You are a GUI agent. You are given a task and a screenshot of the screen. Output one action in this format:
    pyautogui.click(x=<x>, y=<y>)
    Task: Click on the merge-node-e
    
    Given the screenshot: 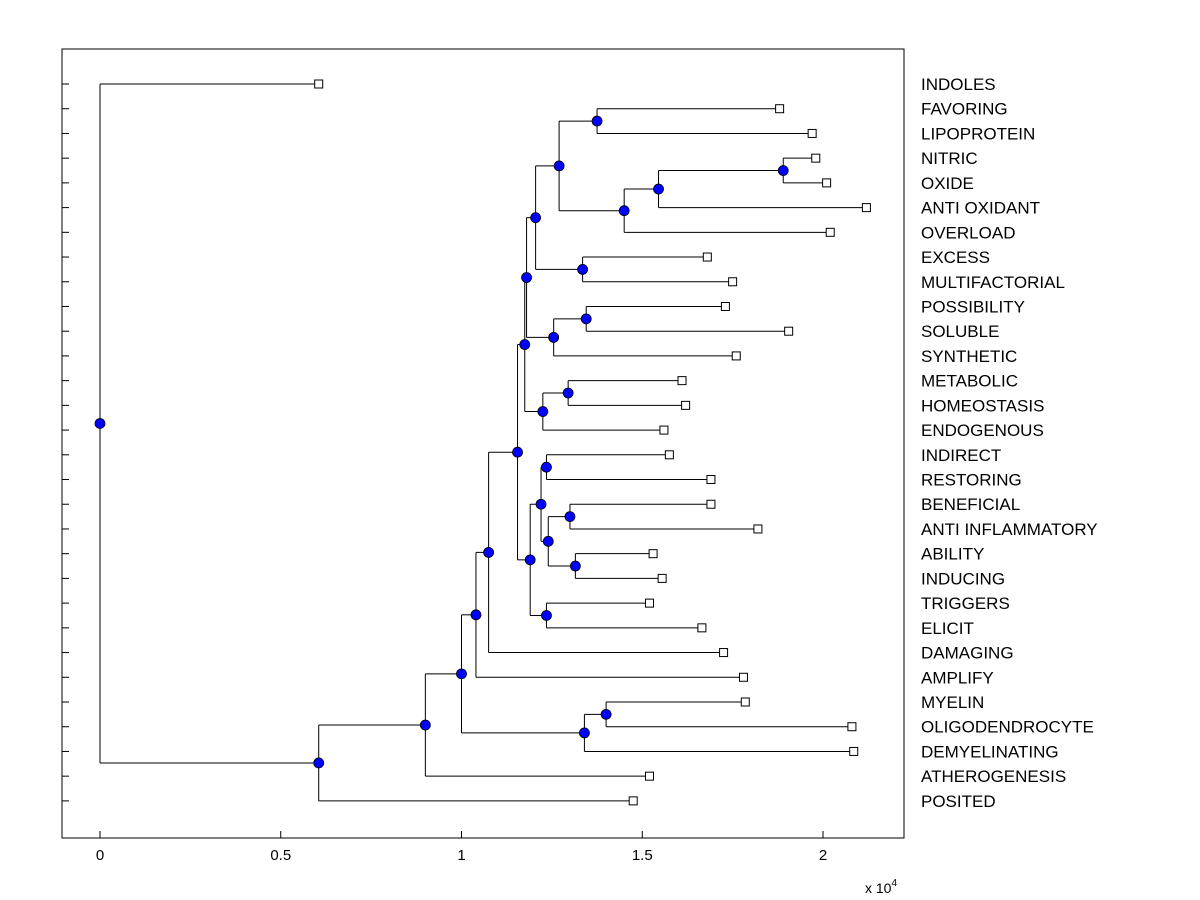 What is the action you would take?
    pyautogui.click(x=559, y=166)
    